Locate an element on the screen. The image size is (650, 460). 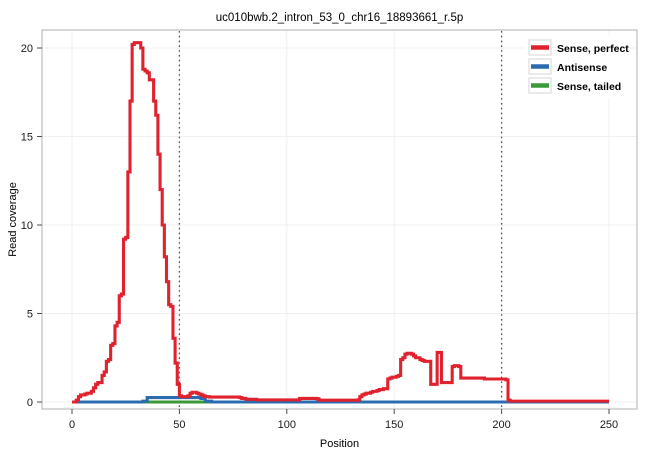
y-tick-label: 15 is located at coordinates (27, 138).